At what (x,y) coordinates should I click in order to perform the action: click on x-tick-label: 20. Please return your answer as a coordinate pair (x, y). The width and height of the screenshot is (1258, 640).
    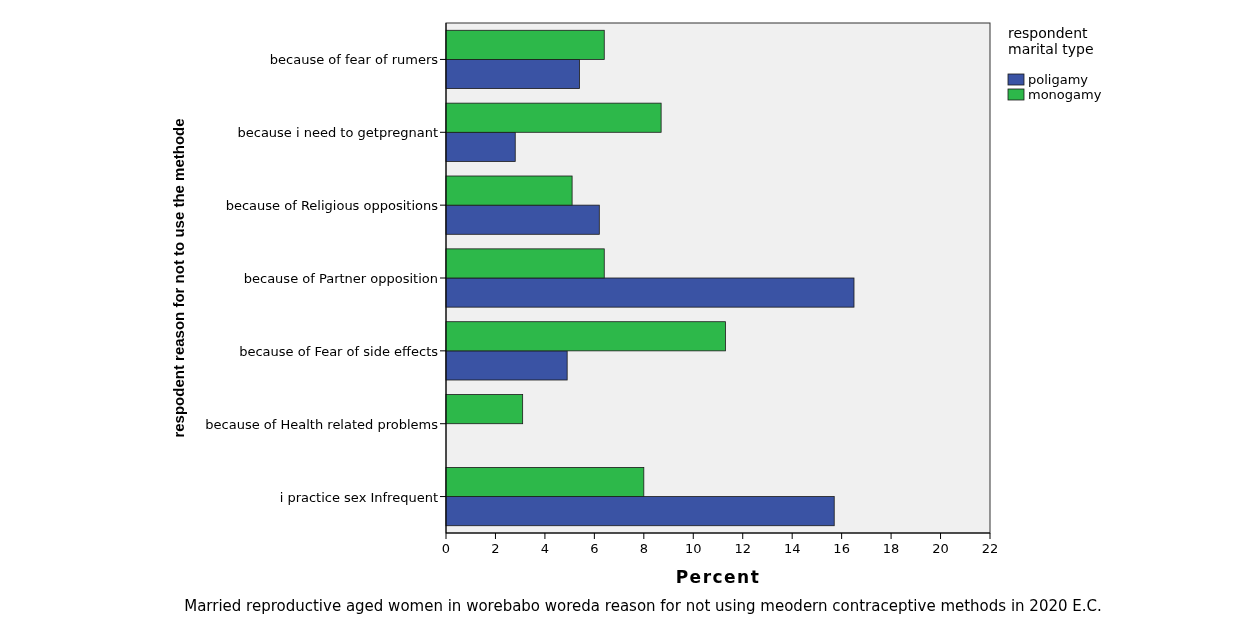
    Looking at the image, I should click on (940, 548).